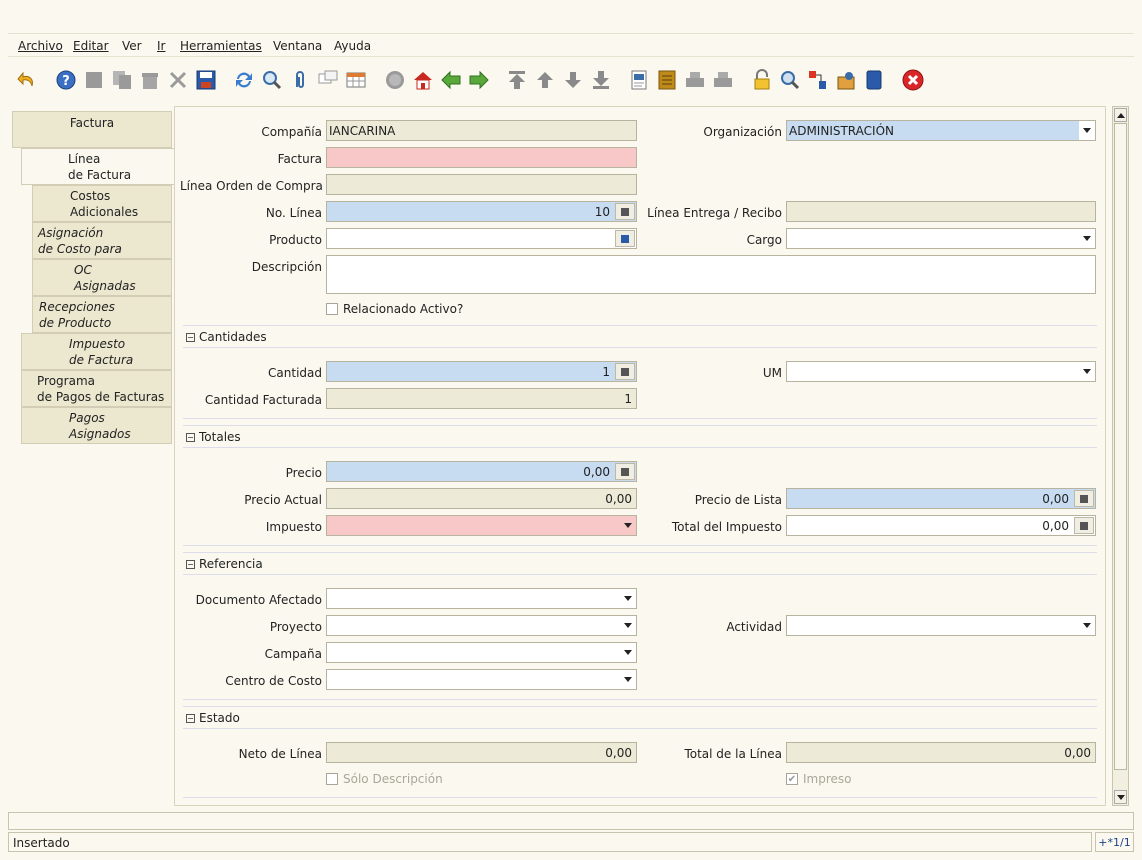 The width and height of the screenshot is (1142, 860). Describe the element at coordinates (226, 337) in the screenshot. I see `section-cantidades: − Cantidades` at that location.